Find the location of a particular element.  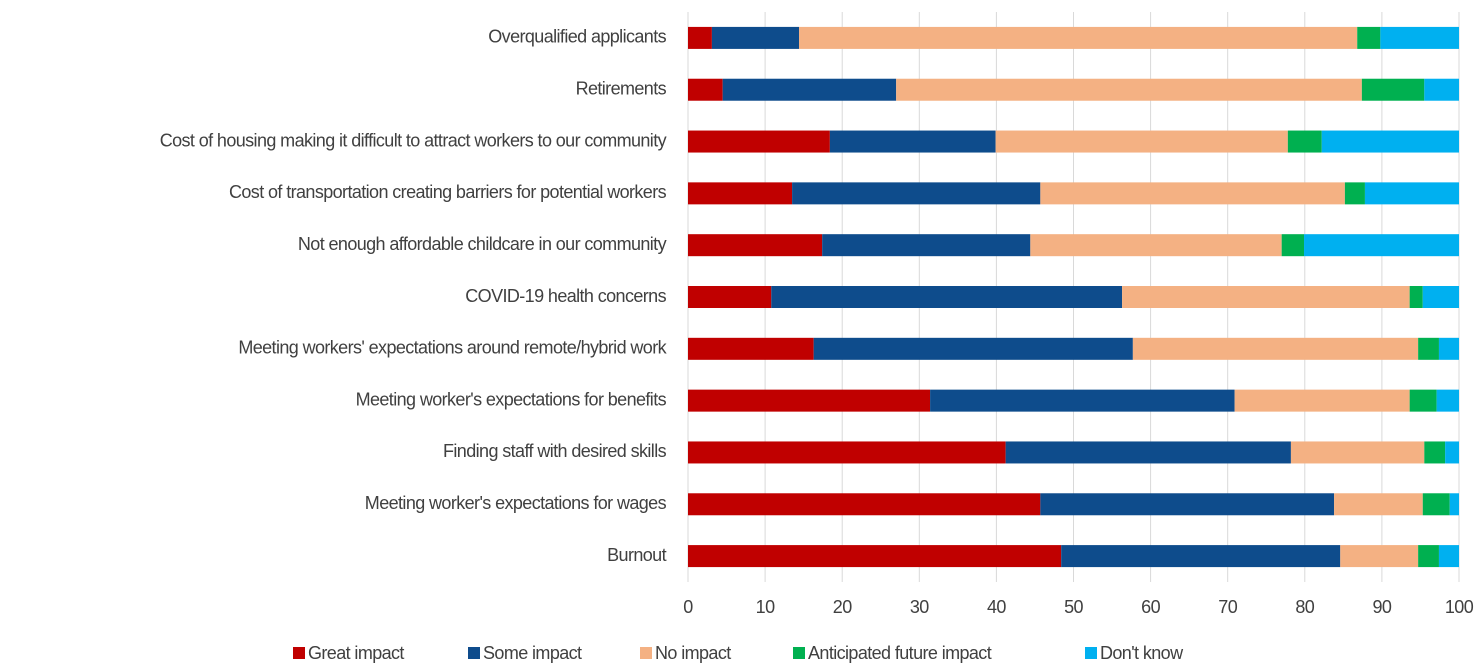

x-tick-label: 20 is located at coordinates (842, 607).